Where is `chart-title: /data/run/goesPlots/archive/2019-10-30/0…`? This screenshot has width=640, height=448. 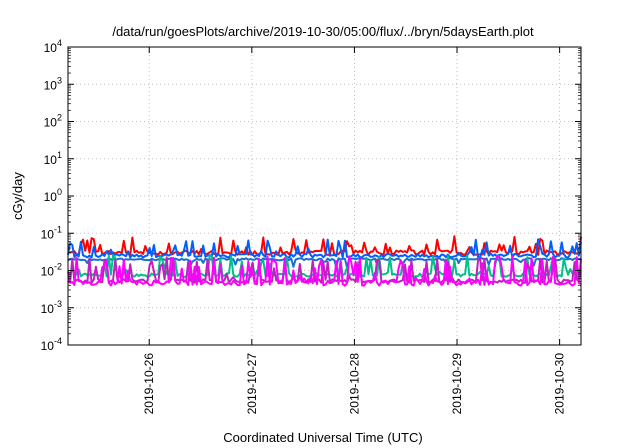
chart-title: /data/run/goesPlots/archive/2019-10-30/0… is located at coordinates (323, 31).